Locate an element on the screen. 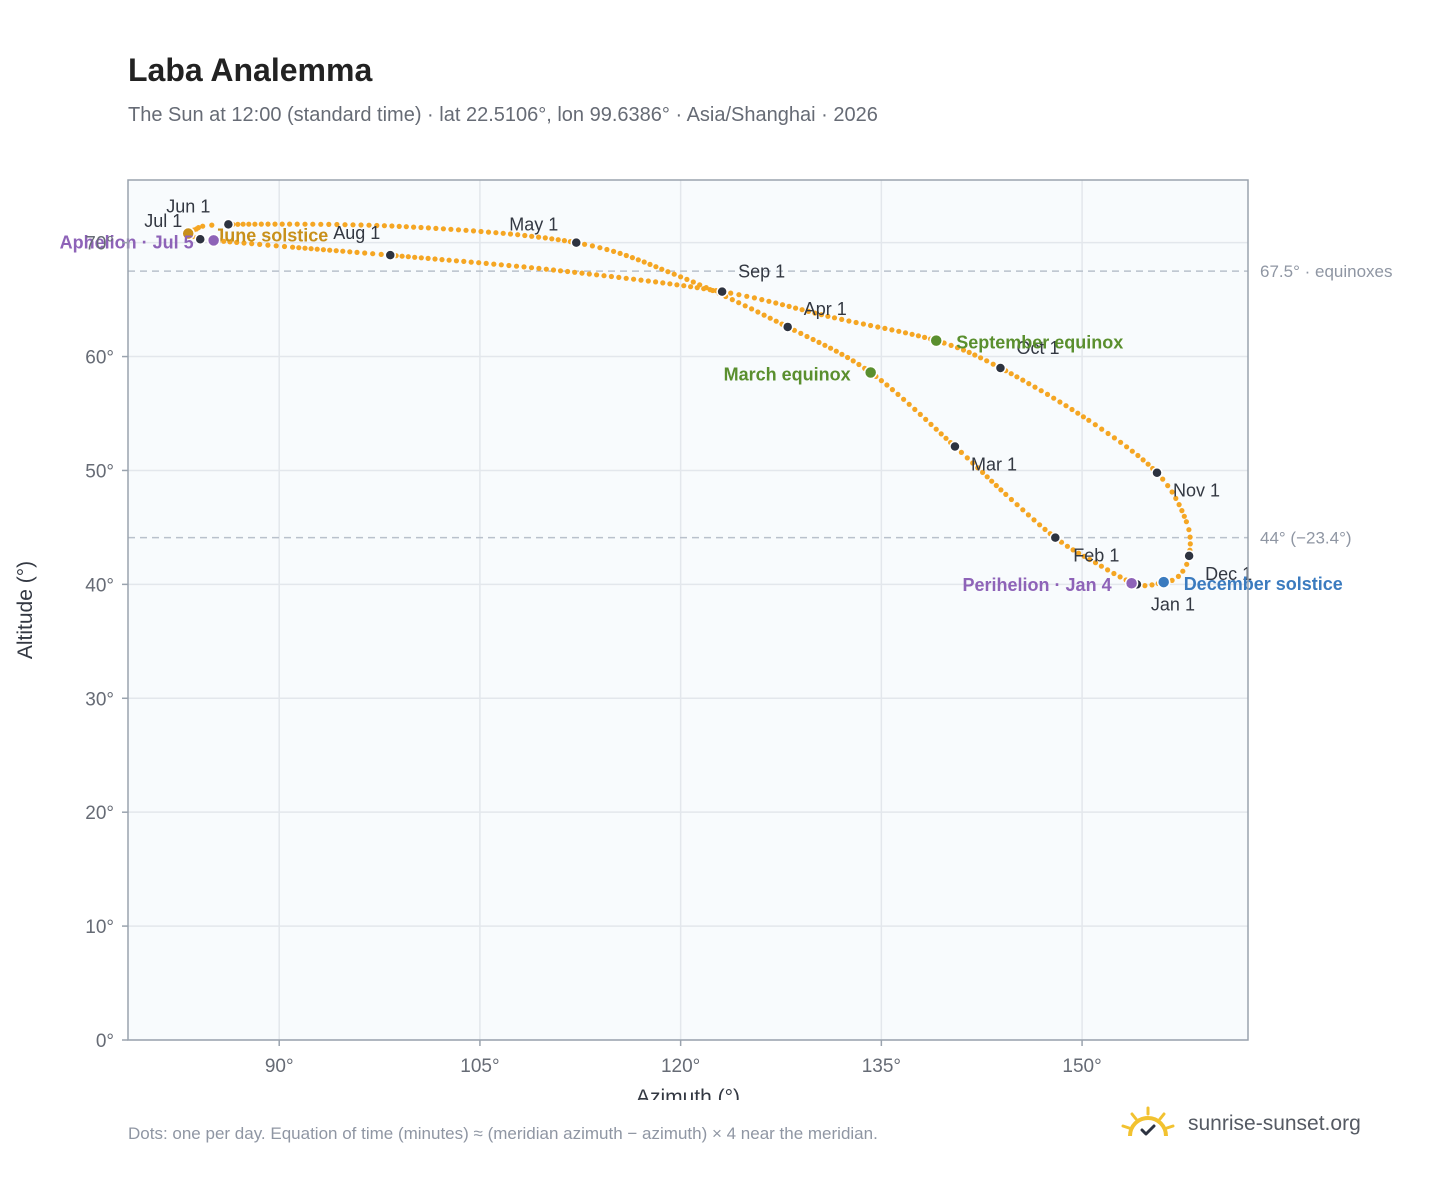 This screenshot has height=1188, width=1448. x-tick-label: 90° is located at coordinates (279, 1066).